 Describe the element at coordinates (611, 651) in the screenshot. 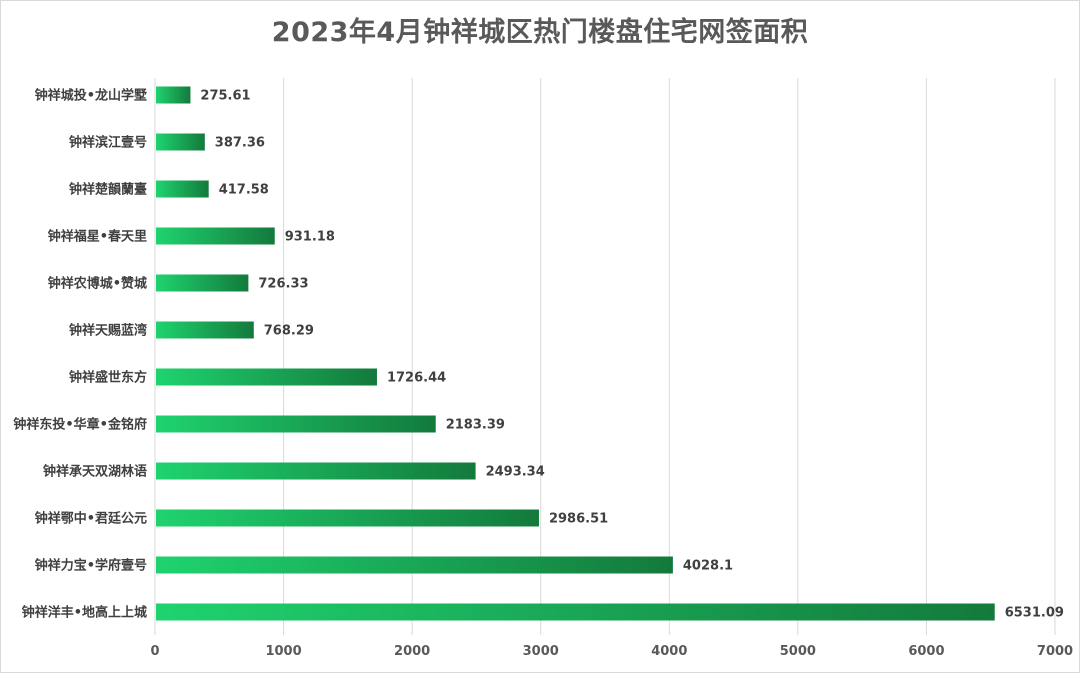

I see `x-axis-tick-labels: 0 1000 2000 3000 4000 5000 6000 7000` at that location.